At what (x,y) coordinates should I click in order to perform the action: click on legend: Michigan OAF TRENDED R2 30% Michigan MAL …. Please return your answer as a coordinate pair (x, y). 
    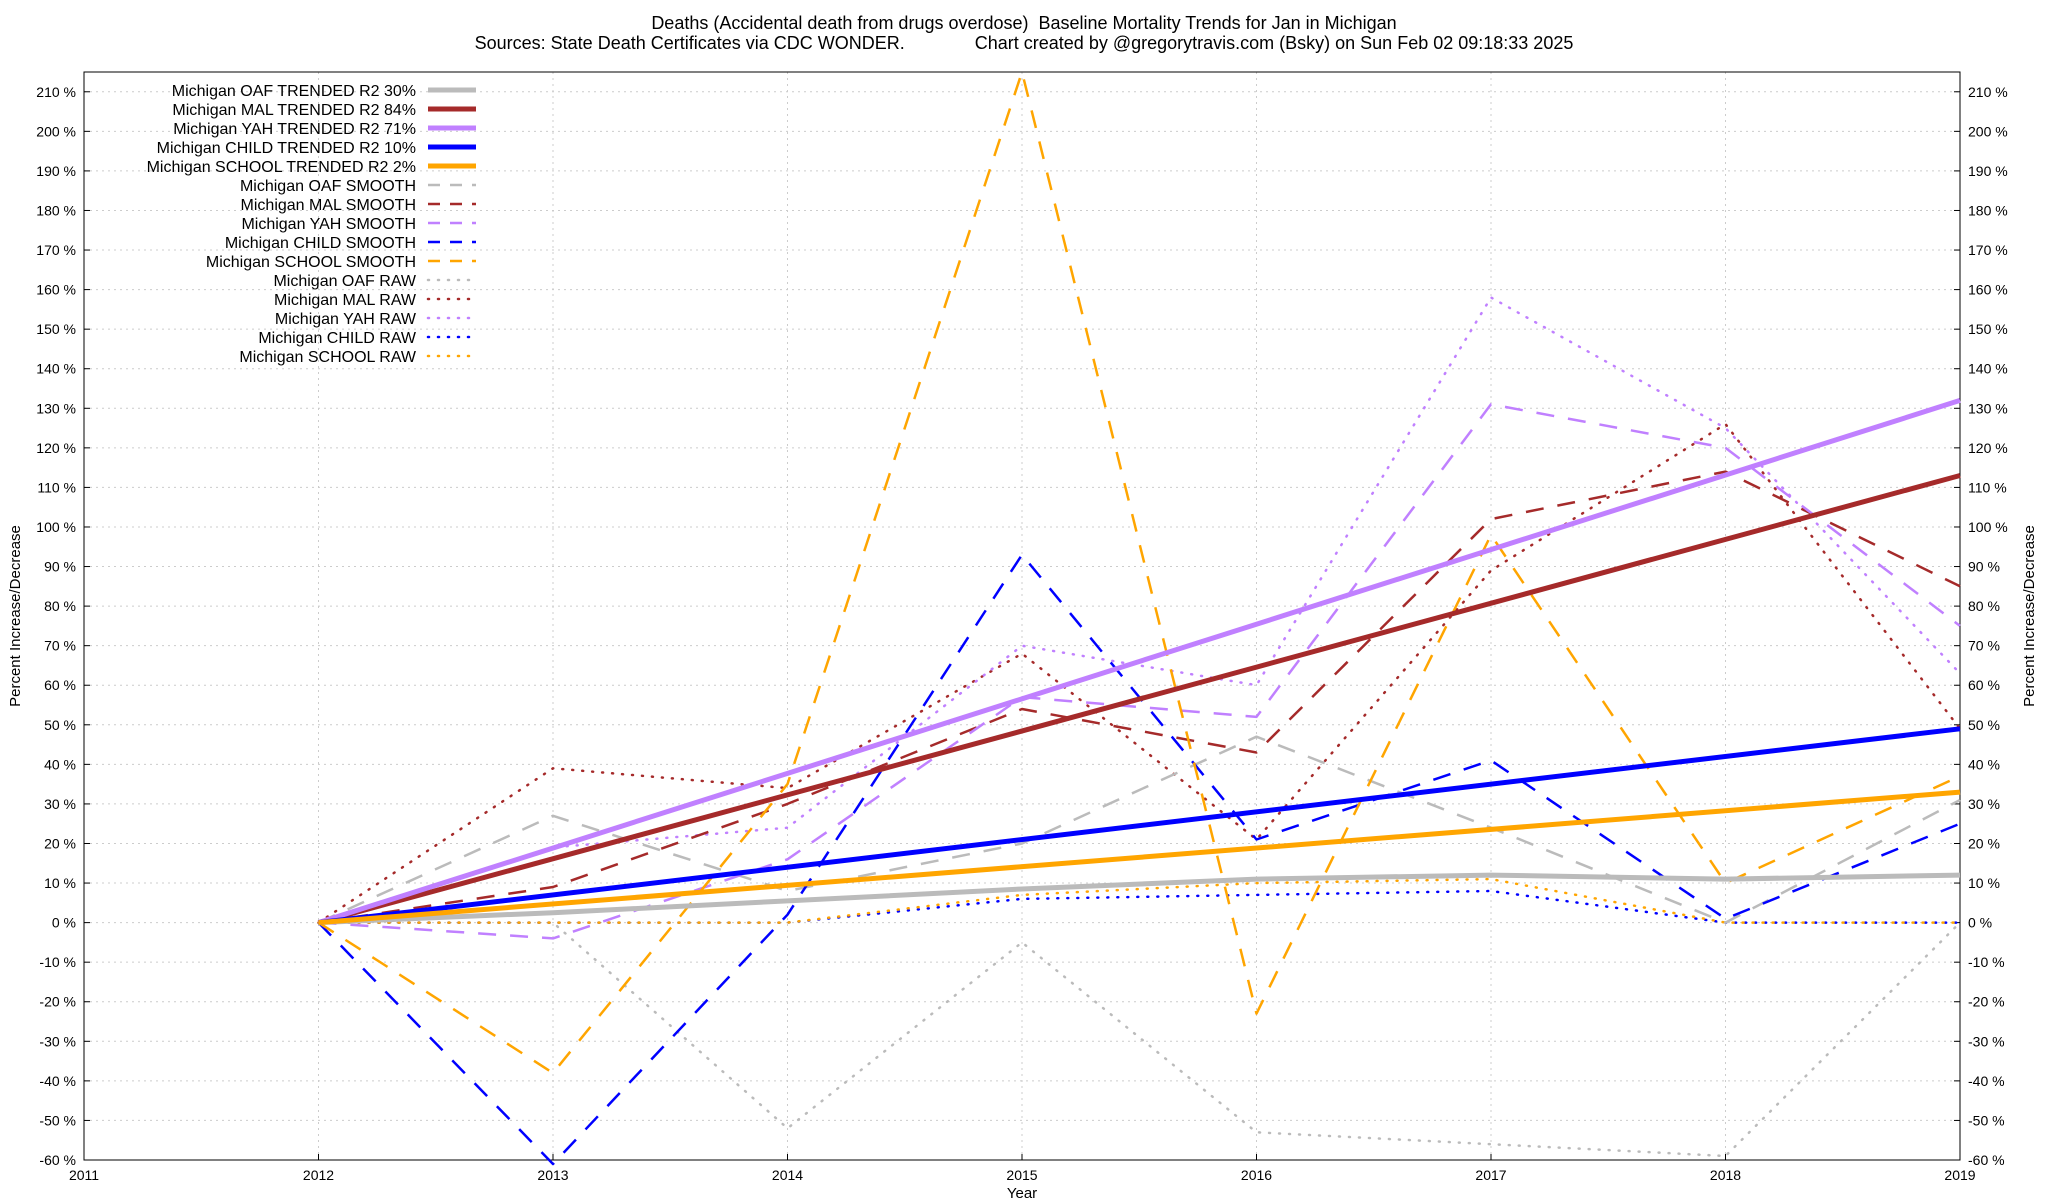
    Looking at the image, I should click on (312, 224).